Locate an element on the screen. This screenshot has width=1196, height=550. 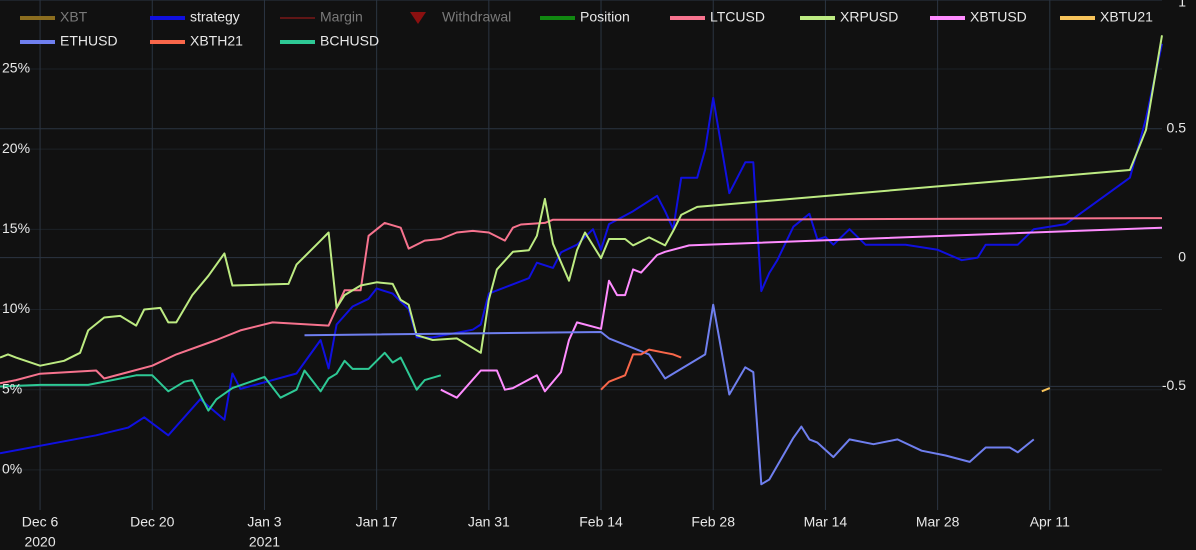
legend-label: BCHUSD is located at coordinates (349, 41).